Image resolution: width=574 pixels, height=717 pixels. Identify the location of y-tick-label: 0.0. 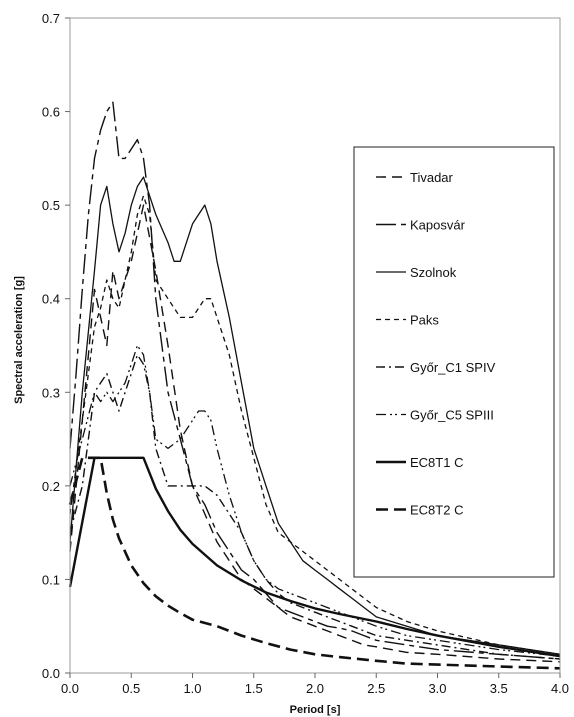
(51, 673).